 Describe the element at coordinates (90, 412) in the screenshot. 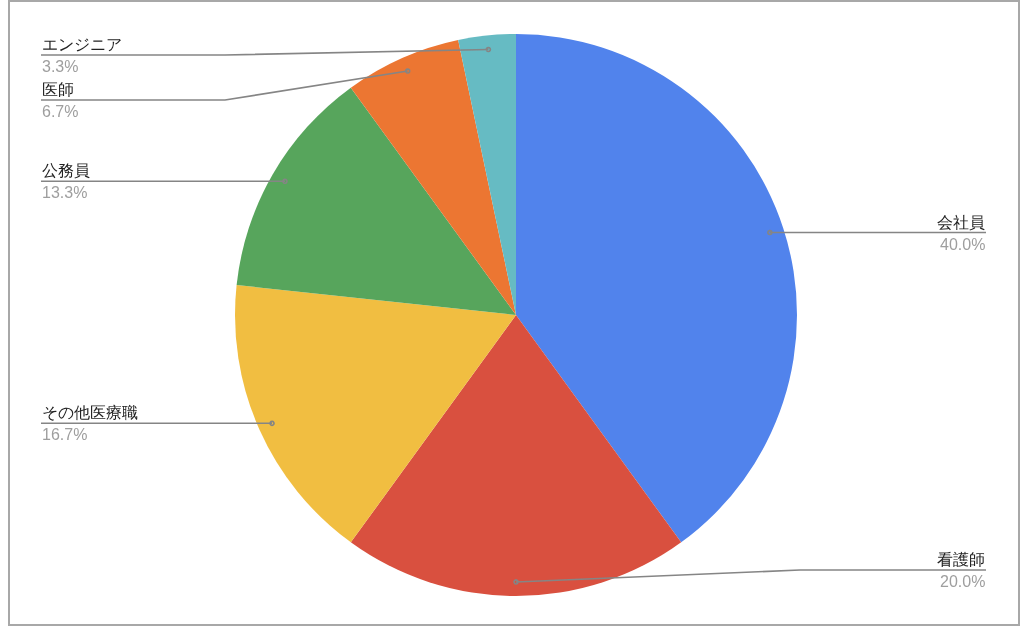

I see `slice-label: その他医療職` at that location.